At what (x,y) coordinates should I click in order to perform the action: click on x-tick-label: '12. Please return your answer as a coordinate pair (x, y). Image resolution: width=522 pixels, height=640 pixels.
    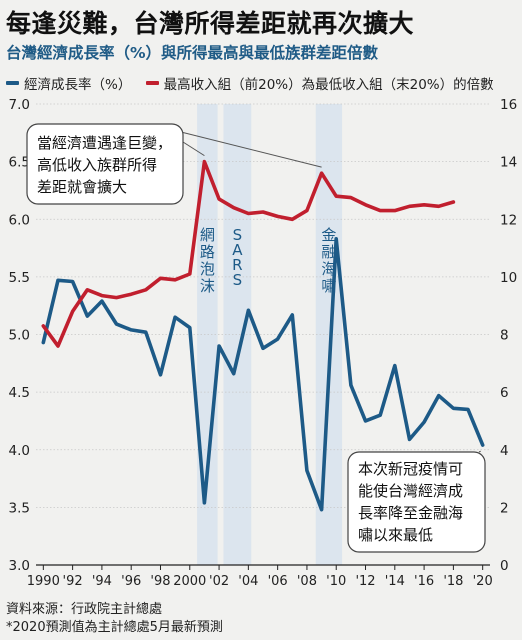
    Looking at the image, I should click on (365, 581).